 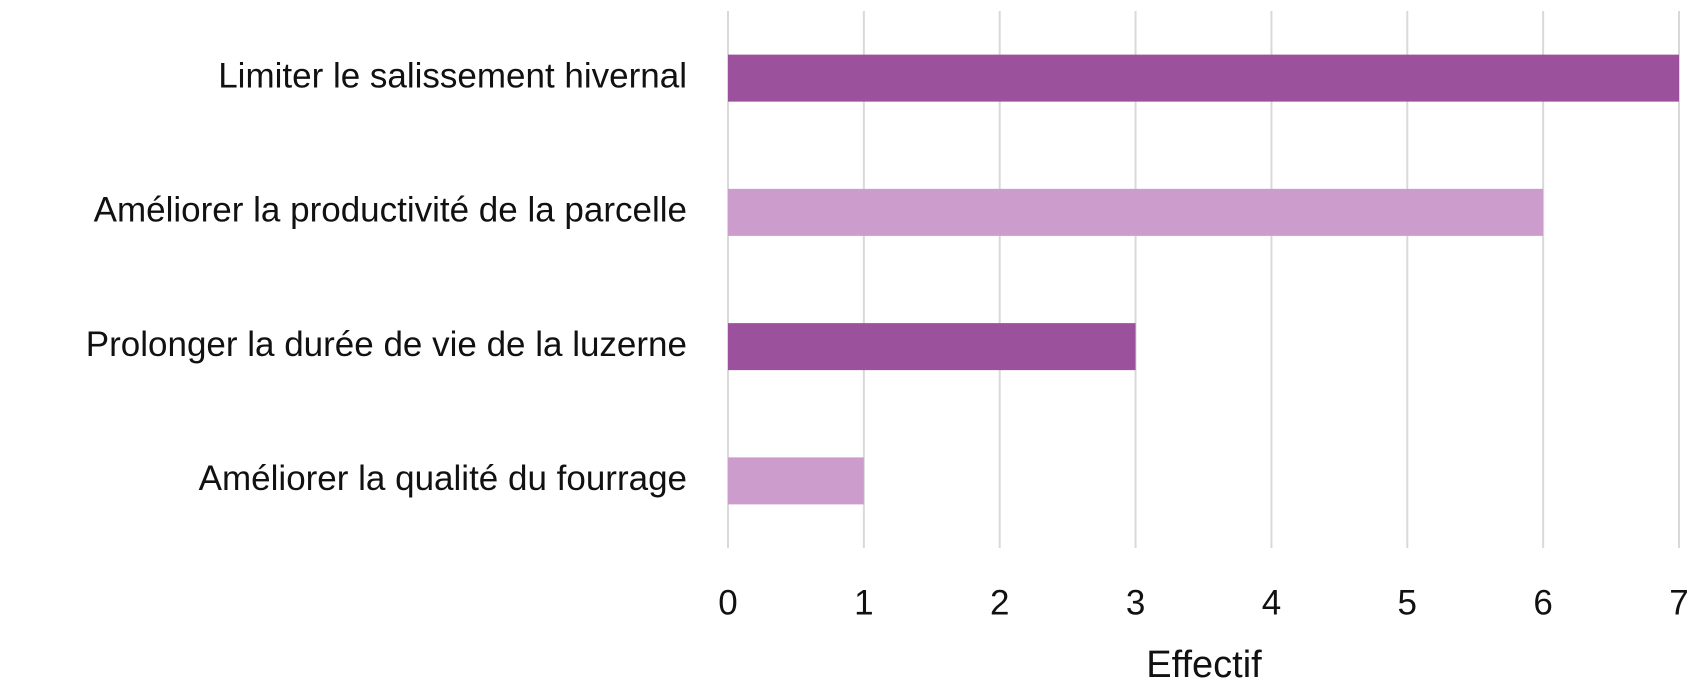 I want to click on y-tick-label: Améliorer la qualité du fourrage, so click(x=443, y=478).